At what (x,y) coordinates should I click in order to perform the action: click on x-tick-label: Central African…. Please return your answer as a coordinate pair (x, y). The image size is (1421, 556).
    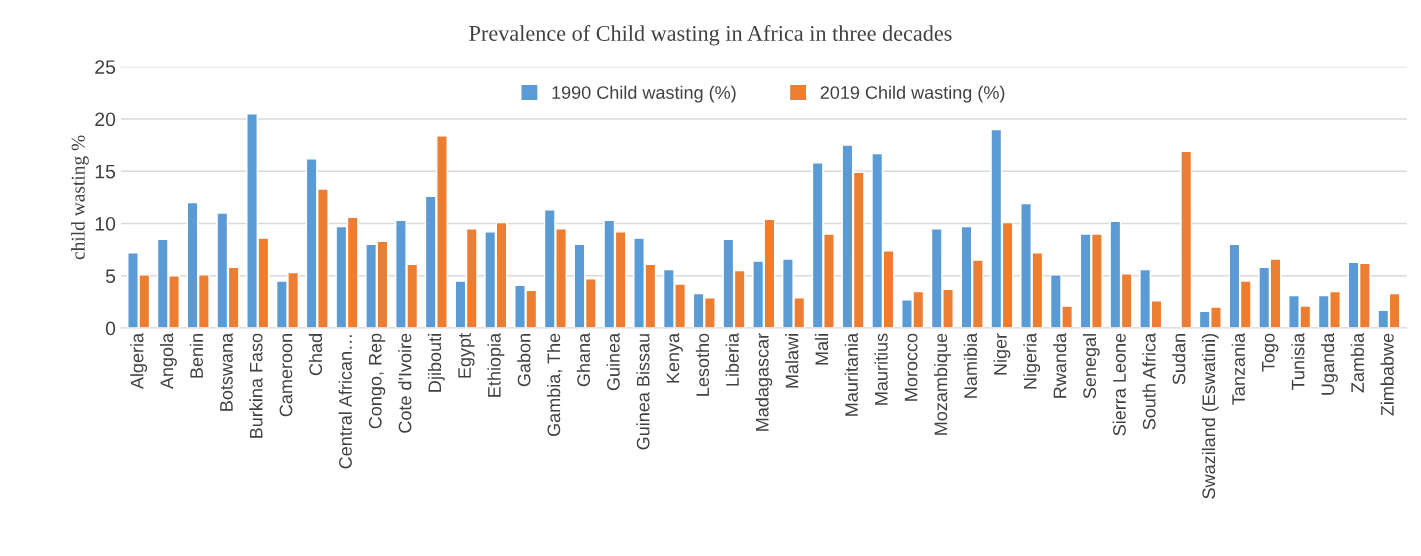
    Looking at the image, I should click on (345, 402).